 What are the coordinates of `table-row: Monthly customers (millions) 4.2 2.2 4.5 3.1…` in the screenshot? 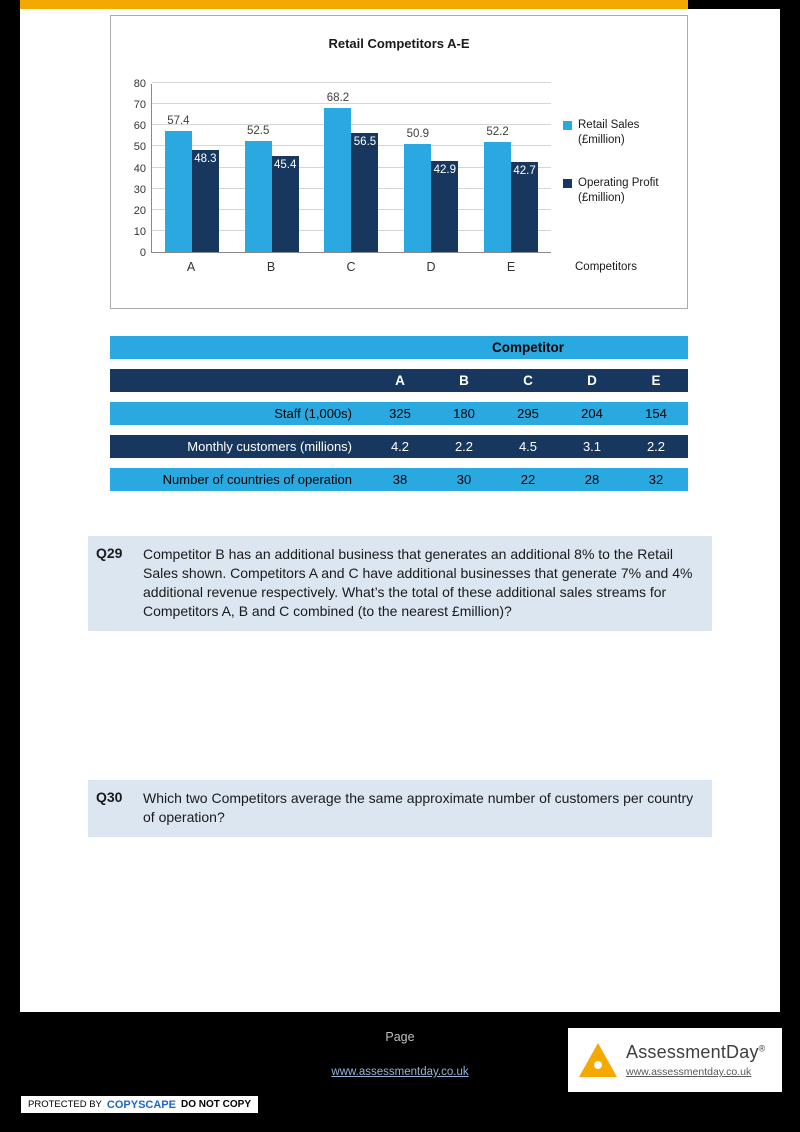 It's located at (399, 446).